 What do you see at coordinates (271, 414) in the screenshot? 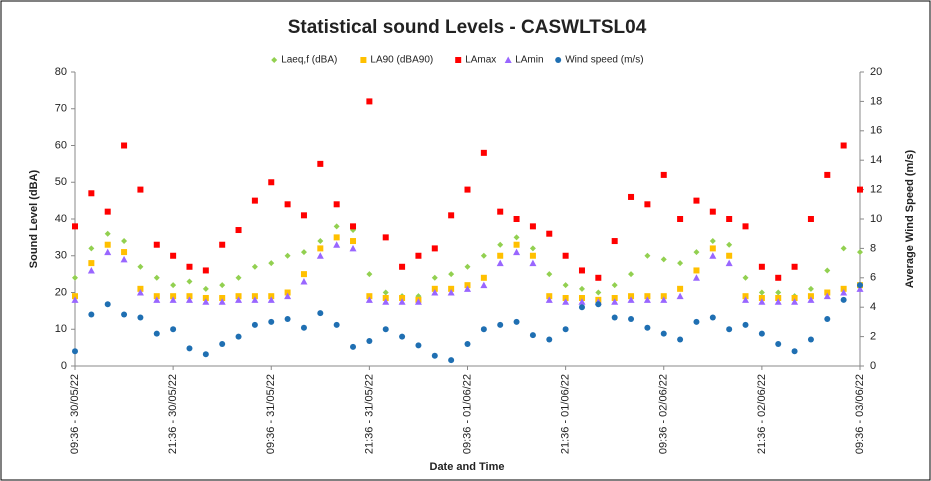
I see `x-tick-label: 09:36 - 31/05/22` at bounding box center [271, 414].